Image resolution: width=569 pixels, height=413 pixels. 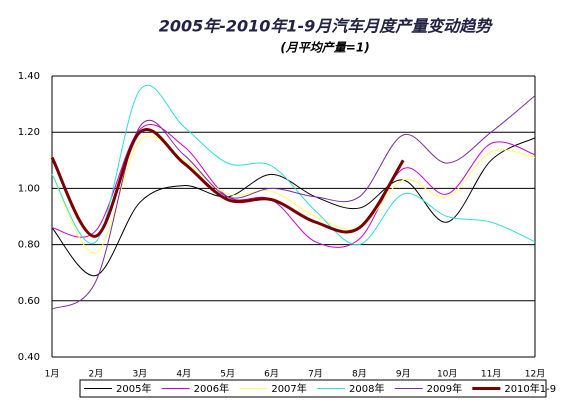 What do you see at coordinates (139, 374) in the screenshot?
I see `x-tick-label: 3月` at bounding box center [139, 374].